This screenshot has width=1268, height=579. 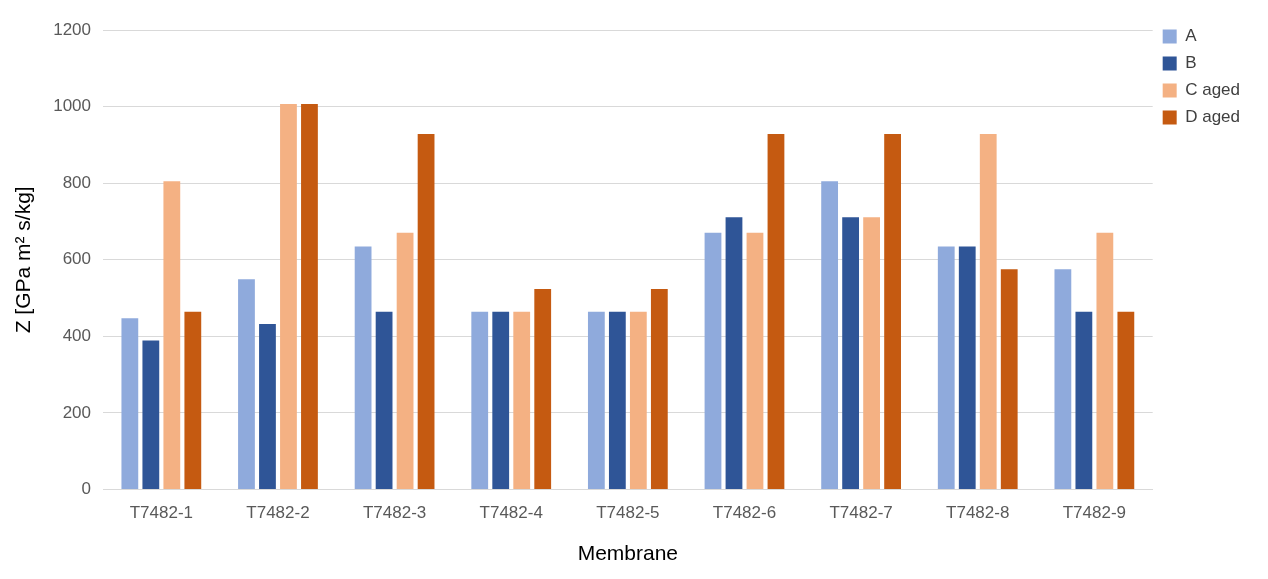 What do you see at coordinates (744, 513) in the screenshot?
I see `x-tick-label: T7482-6` at bounding box center [744, 513].